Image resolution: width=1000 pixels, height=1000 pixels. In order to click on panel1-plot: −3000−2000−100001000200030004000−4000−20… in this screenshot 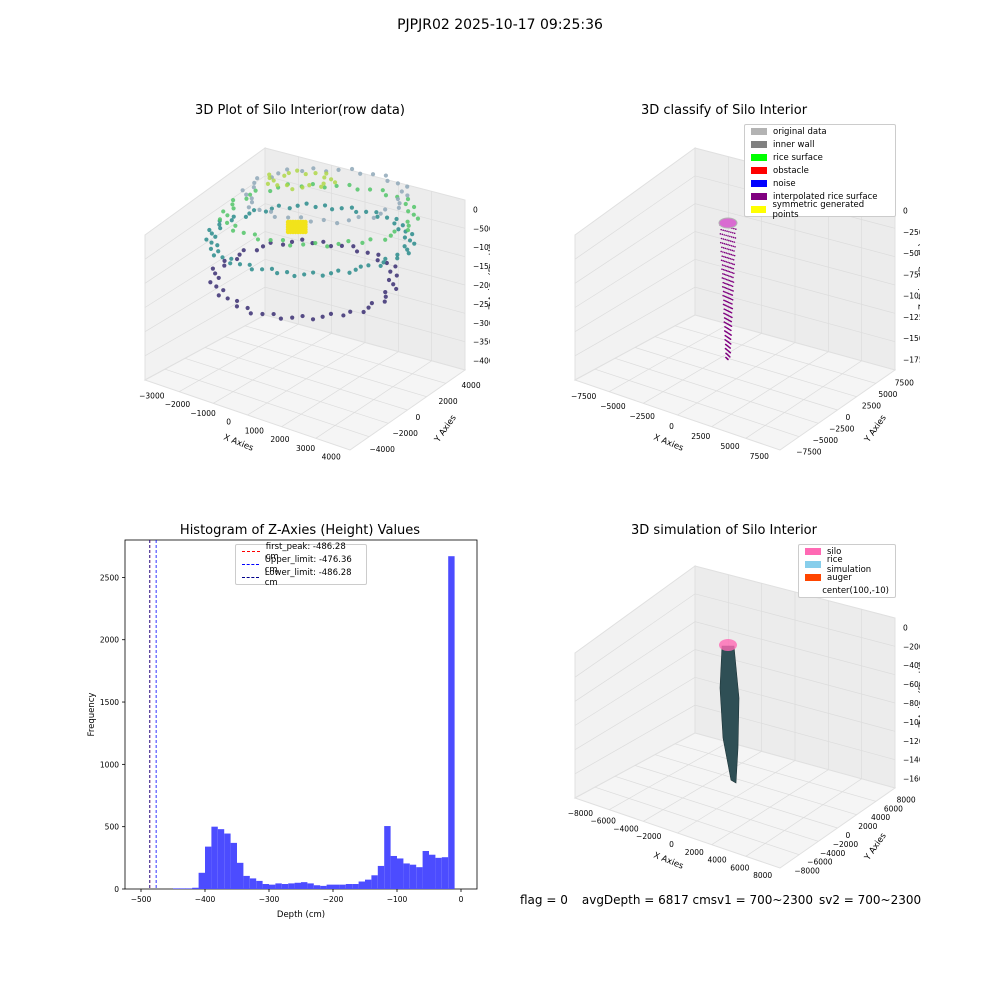, I will do `click(314, 303)`.